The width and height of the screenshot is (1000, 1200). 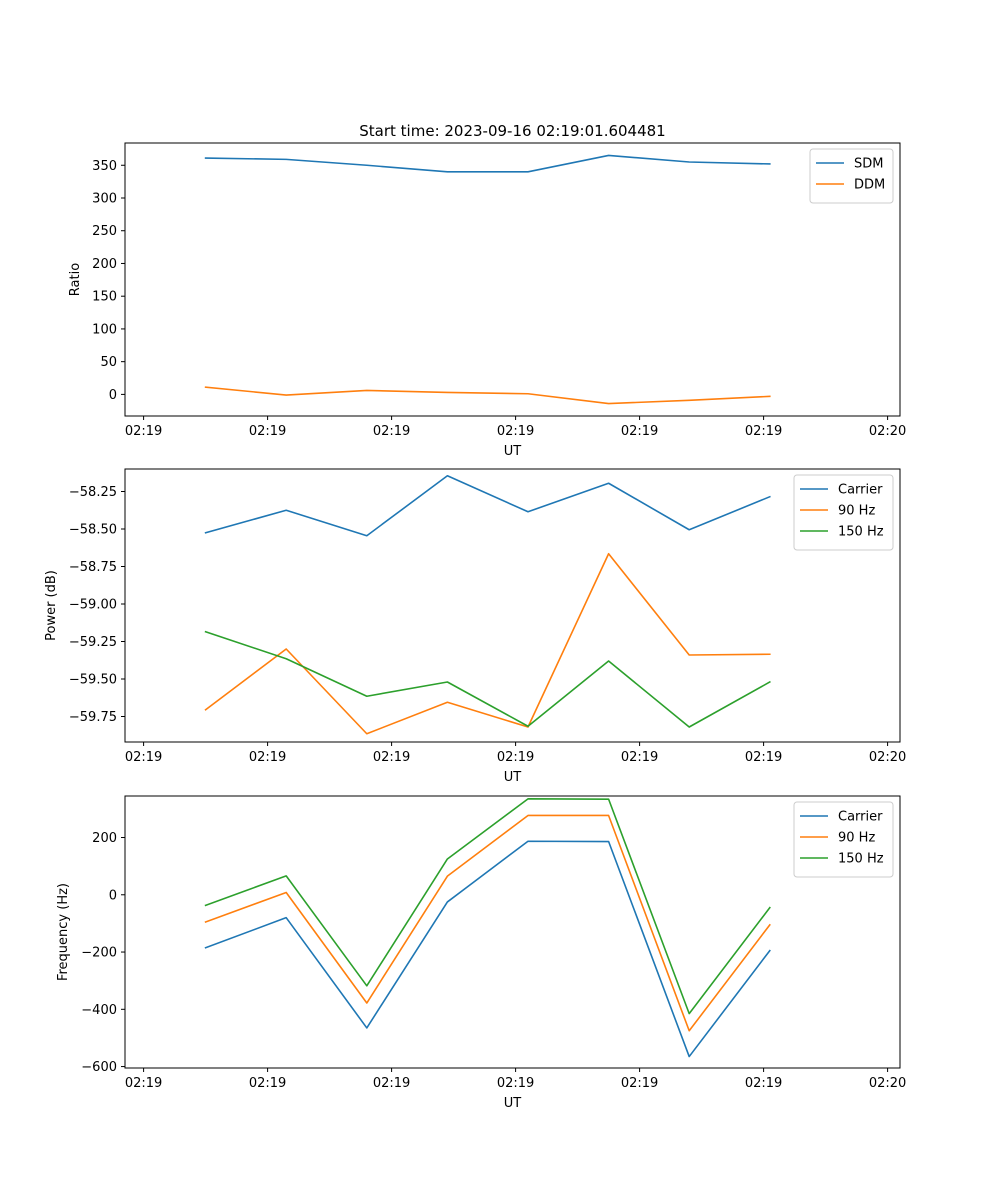 What do you see at coordinates (869, 185) in the screenshot?
I see `legend-label: DDM` at bounding box center [869, 185].